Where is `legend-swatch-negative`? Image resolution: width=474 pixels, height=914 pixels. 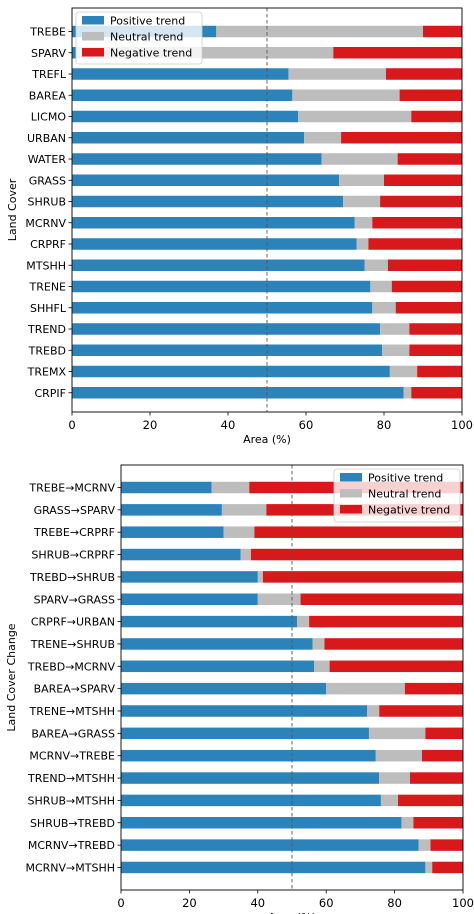 legend-swatch-negative is located at coordinates (351, 509).